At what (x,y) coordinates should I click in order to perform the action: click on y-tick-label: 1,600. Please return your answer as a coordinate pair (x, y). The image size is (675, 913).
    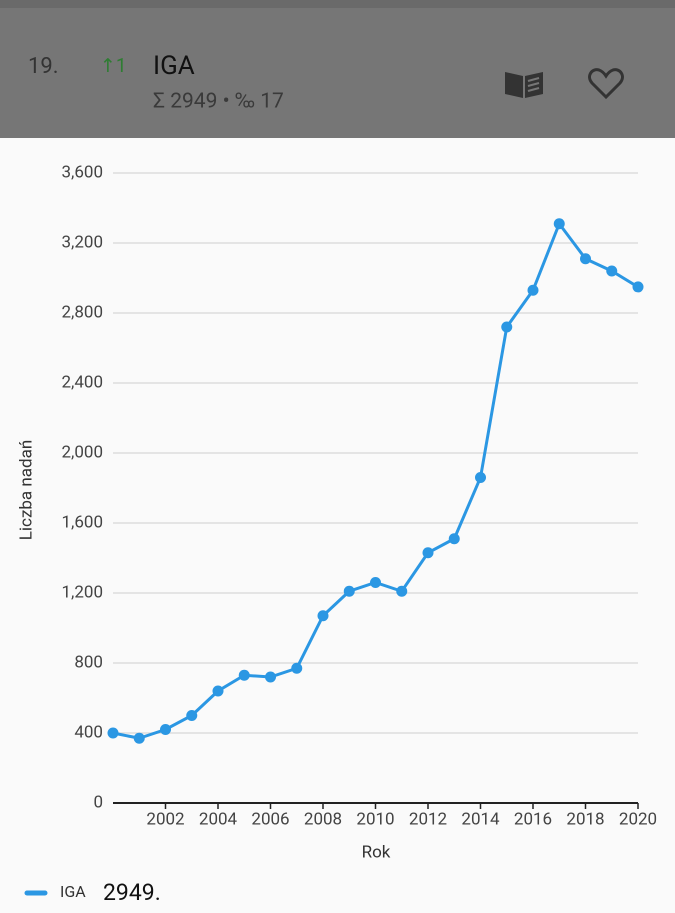
    Looking at the image, I should click on (82, 522).